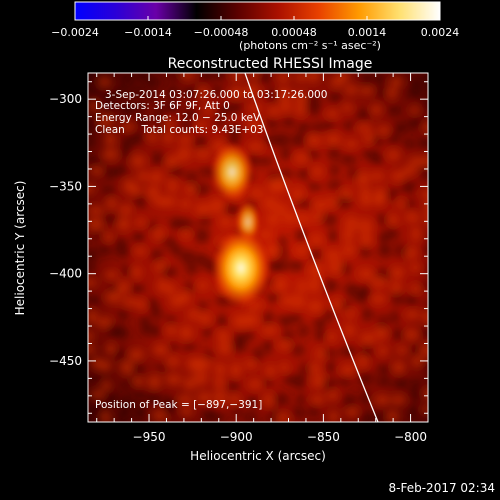 The width and height of the screenshot is (500, 500). What do you see at coordinates (442, 488) in the screenshot?
I see `date-stamp: 8-Feb-2017 02:34` at bounding box center [442, 488].